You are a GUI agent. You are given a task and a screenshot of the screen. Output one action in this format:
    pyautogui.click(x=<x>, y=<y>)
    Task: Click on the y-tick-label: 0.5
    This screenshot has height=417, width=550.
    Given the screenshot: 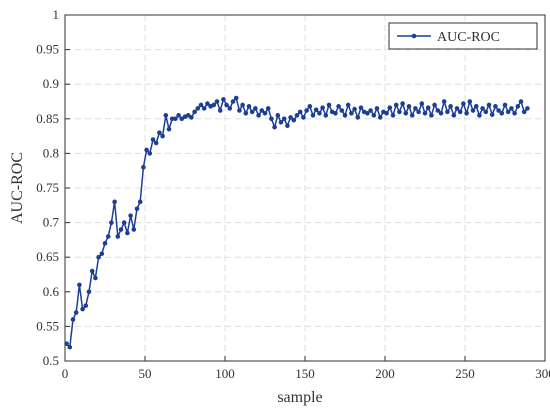 What is the action you would take?
    pyautogui.click(x=51, y=360)
    